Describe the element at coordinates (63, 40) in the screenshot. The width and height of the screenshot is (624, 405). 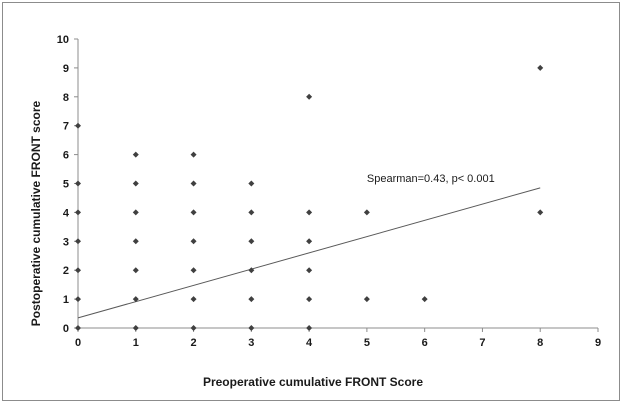
I see `y-tick-label: 10` at that location.